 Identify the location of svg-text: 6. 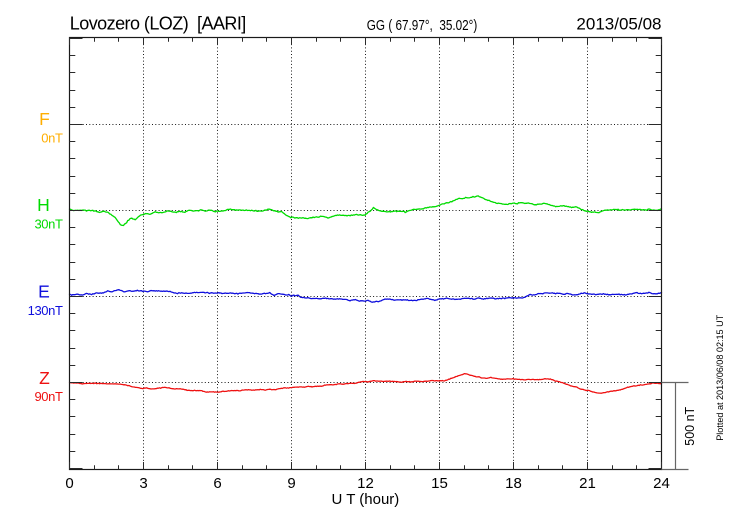
(217, 483).